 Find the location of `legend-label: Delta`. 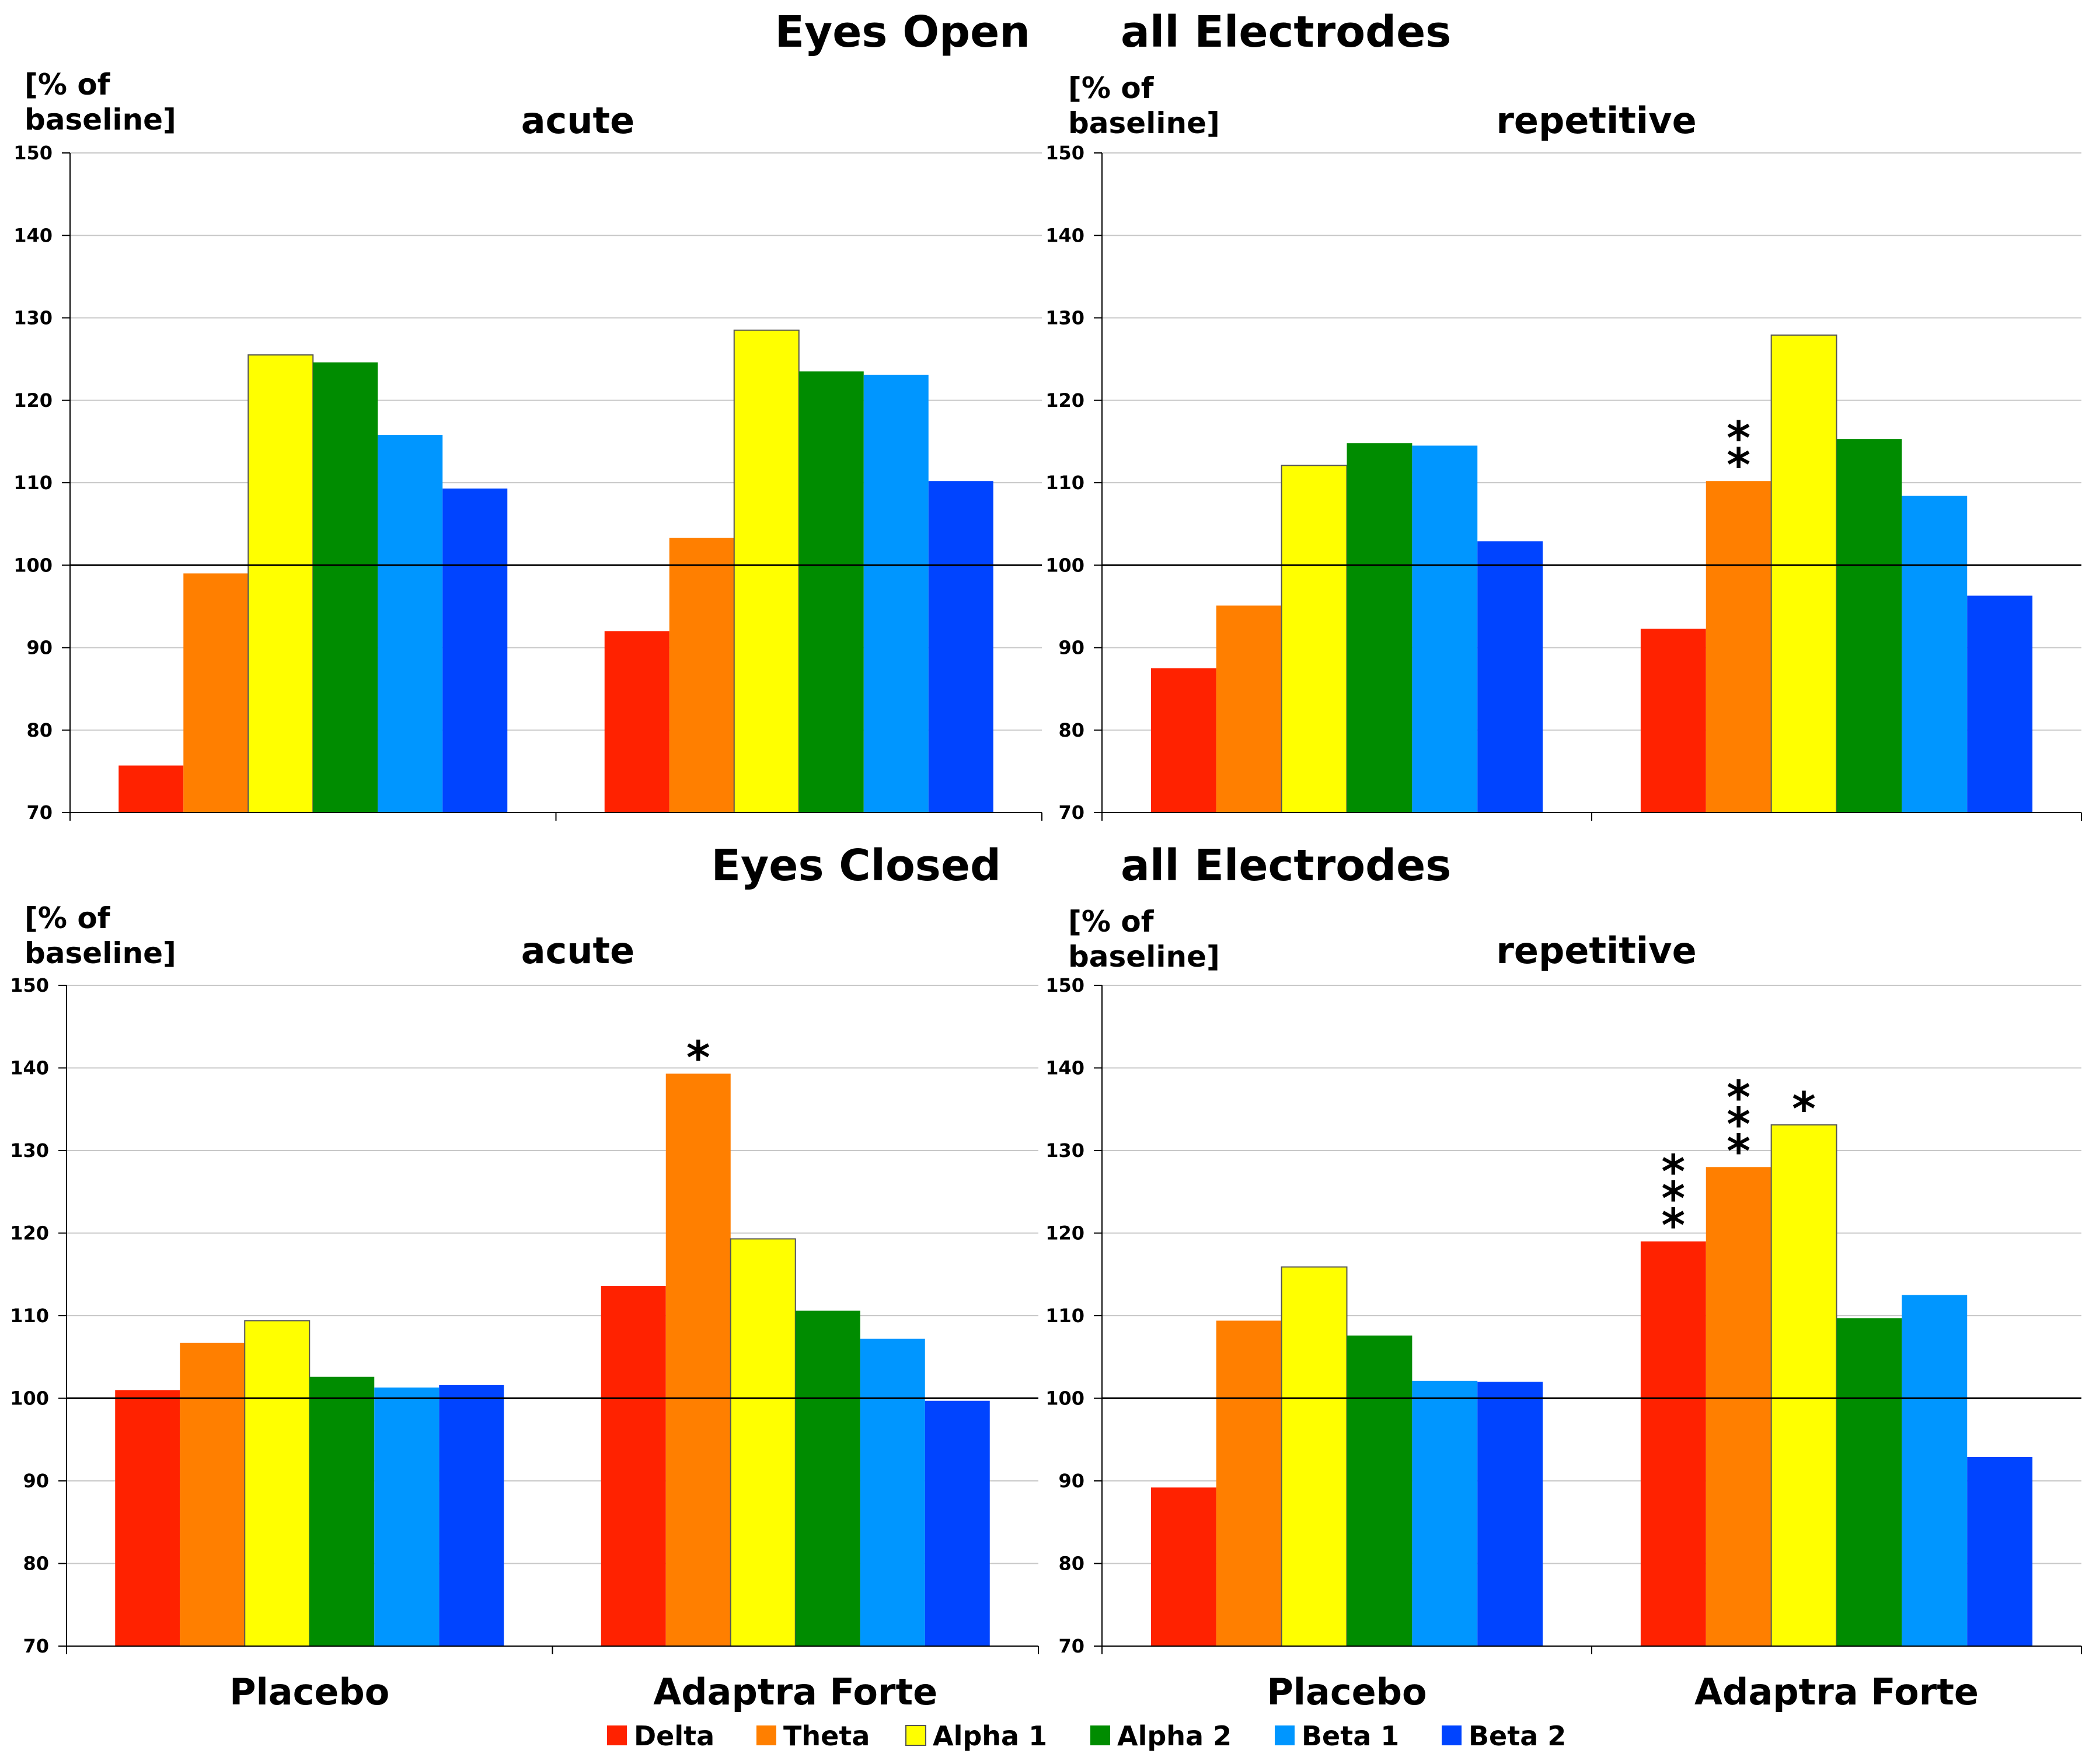

legend-label: Delta is located at coordinates (674, 1736).